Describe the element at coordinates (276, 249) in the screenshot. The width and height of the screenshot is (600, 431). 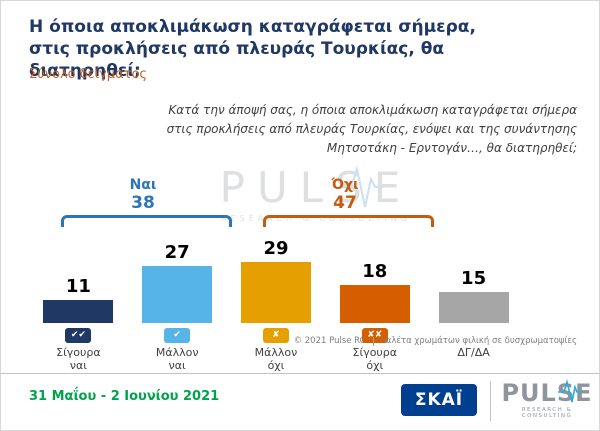
I see `bar-value-label: 29` at that location.